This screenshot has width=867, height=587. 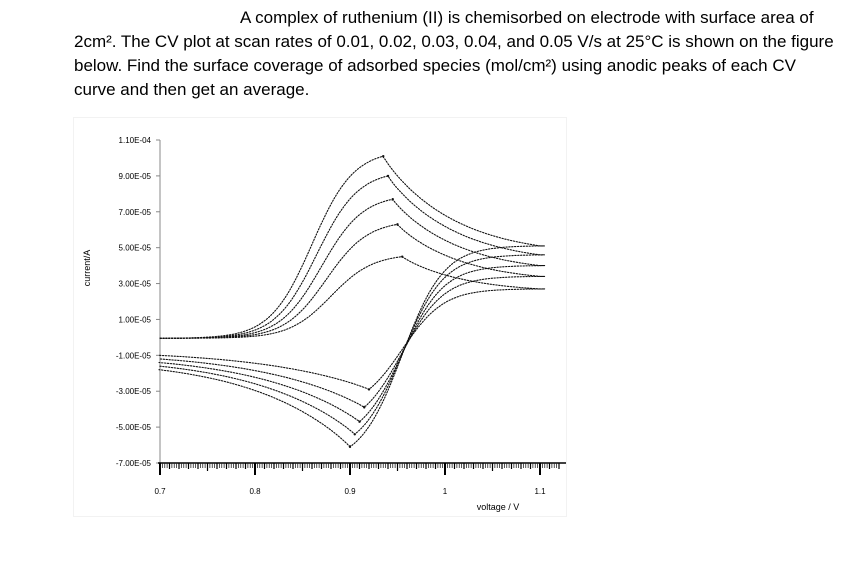 What do you see at coordinates (134, 355) in the screenshot?
I see `y-tick-label: -1.00E-05` at bounding box center [134, 355].